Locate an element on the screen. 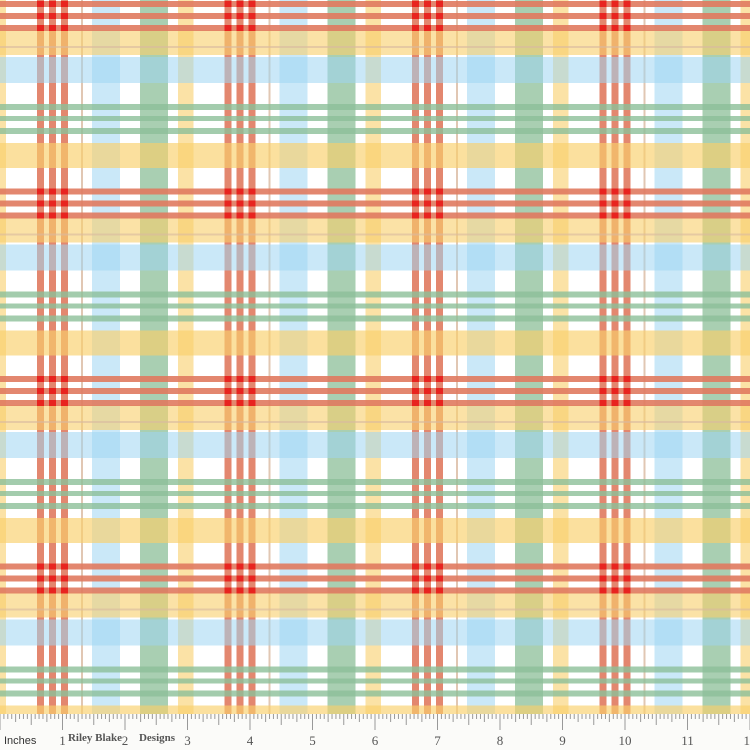  ruler-number: 3 is located at coordinates (187, 740).